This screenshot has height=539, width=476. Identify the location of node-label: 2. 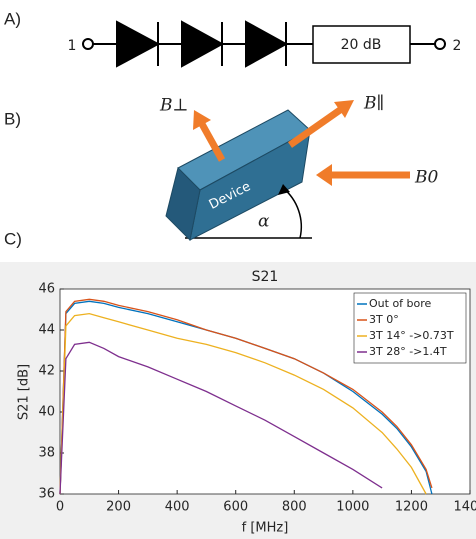
(457, 46).